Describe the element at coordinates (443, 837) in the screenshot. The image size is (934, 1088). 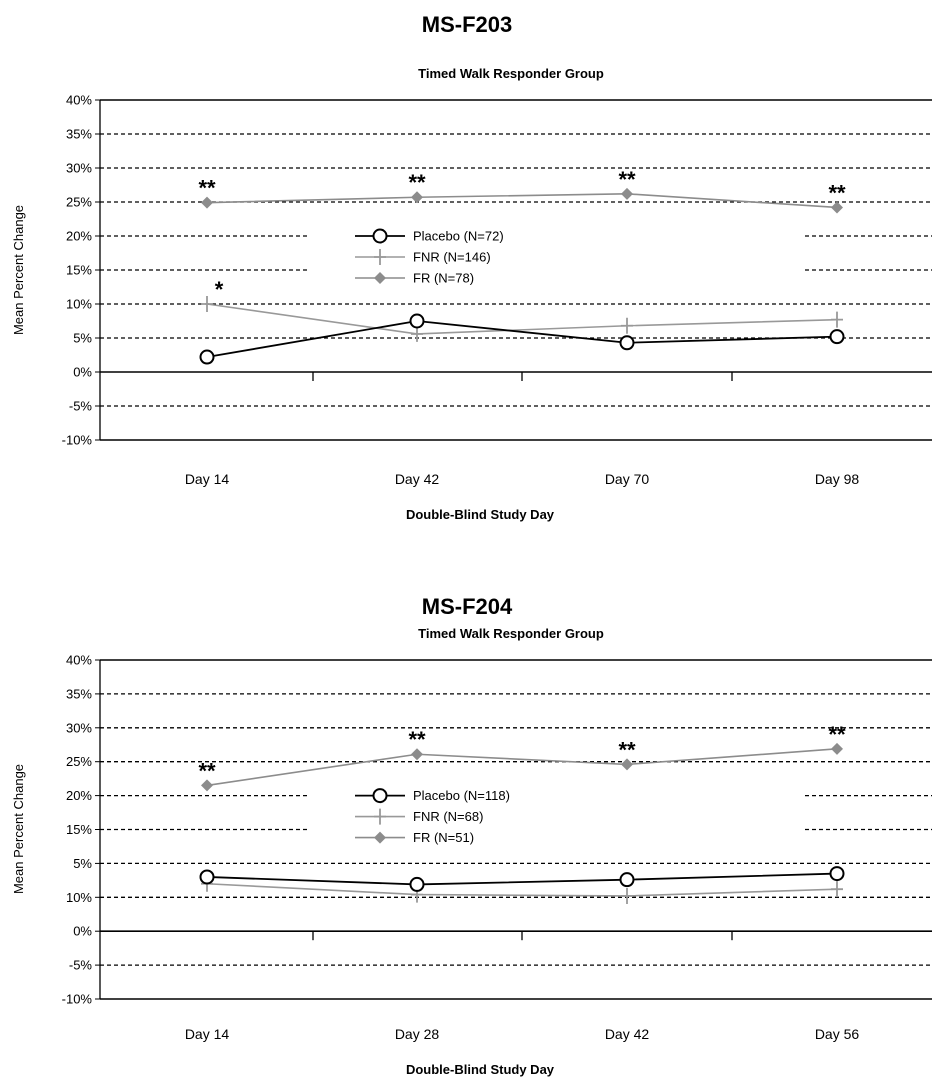
I see `legend-label: FR (N=51)` at that location.